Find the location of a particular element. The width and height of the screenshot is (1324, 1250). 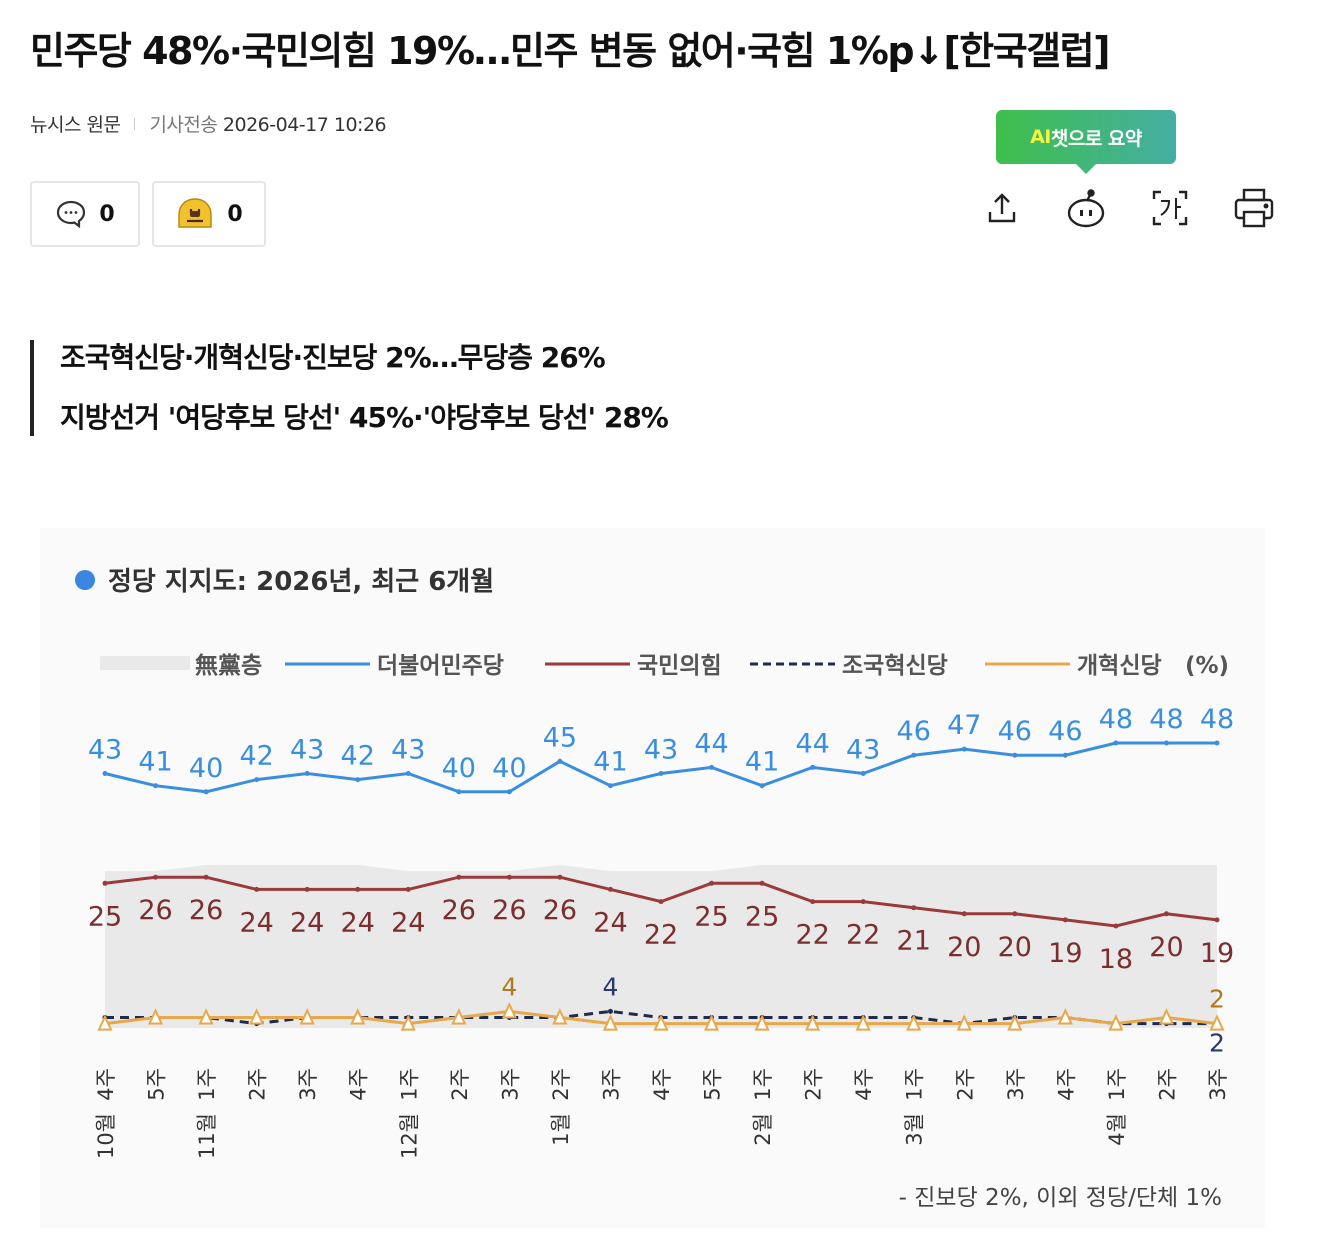

printer-icon is located at coordinates (1254, 208).